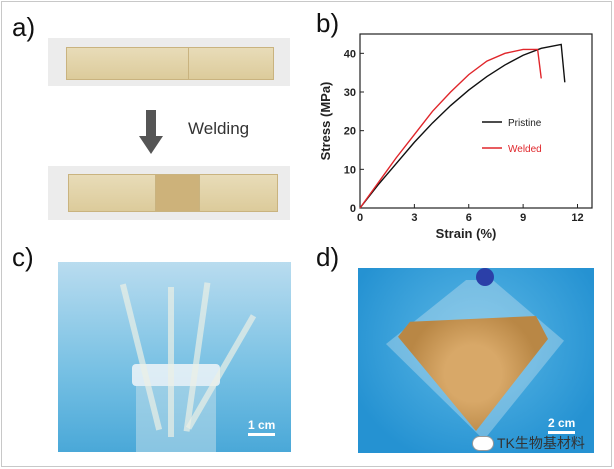 Image resolution: width=614 pixels, height=469 pixels. Describe the element at coordinates (219, 128) in the screenshot. I see `welding-label: Welding` at that location.